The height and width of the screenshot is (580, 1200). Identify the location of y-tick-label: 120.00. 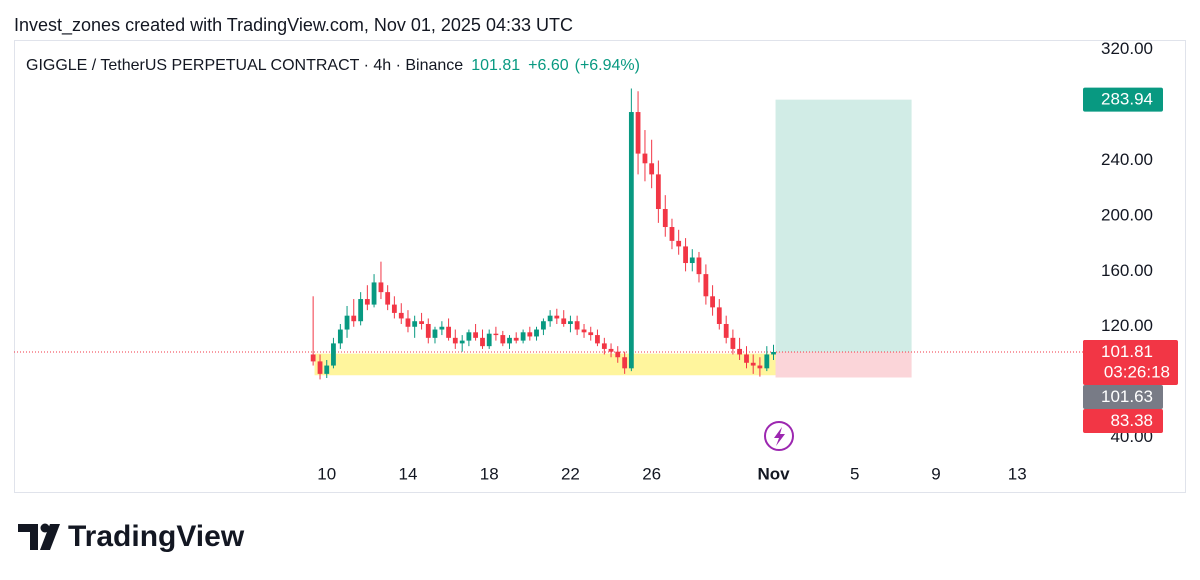
(1127, 325).